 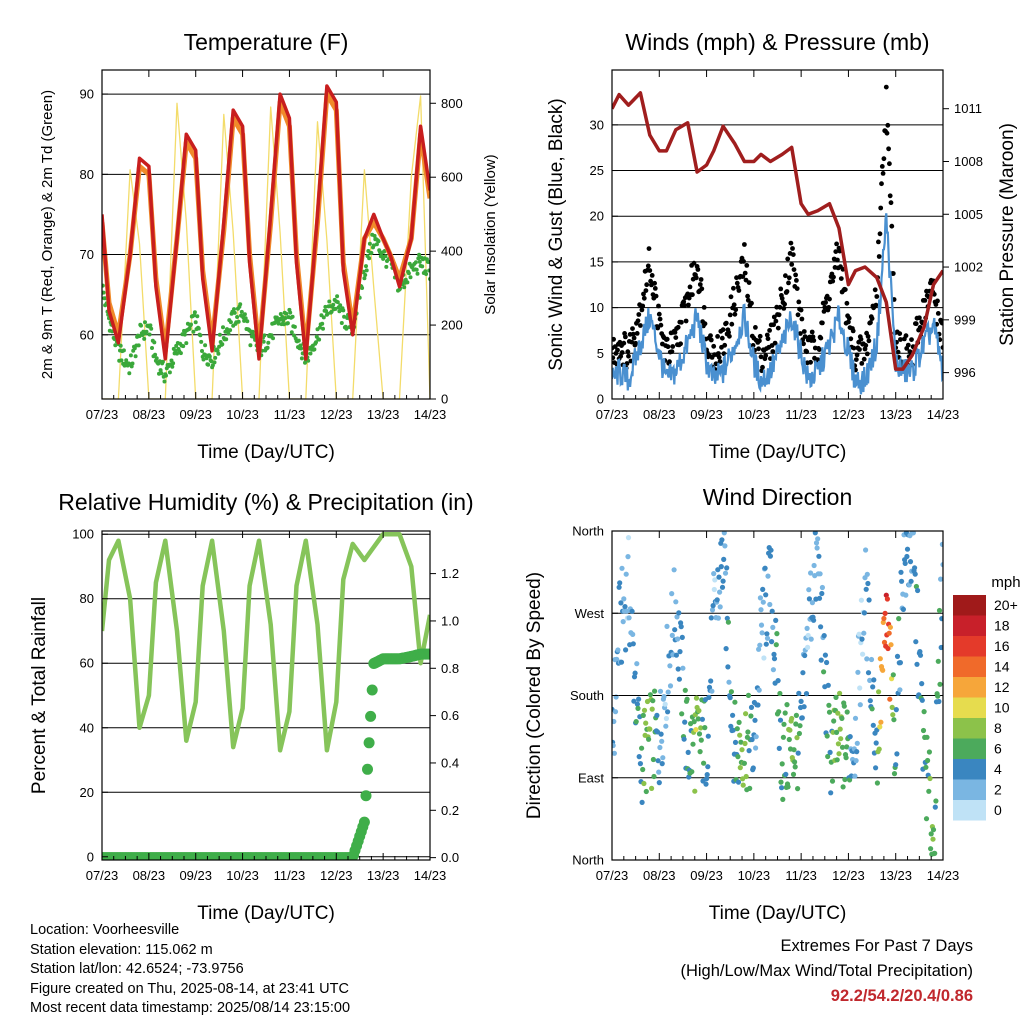 What do you see at coordinates (597, 216) in the screenshot?
I see `y-tick-label-1-4: 20` at bounding box center [597, 216].